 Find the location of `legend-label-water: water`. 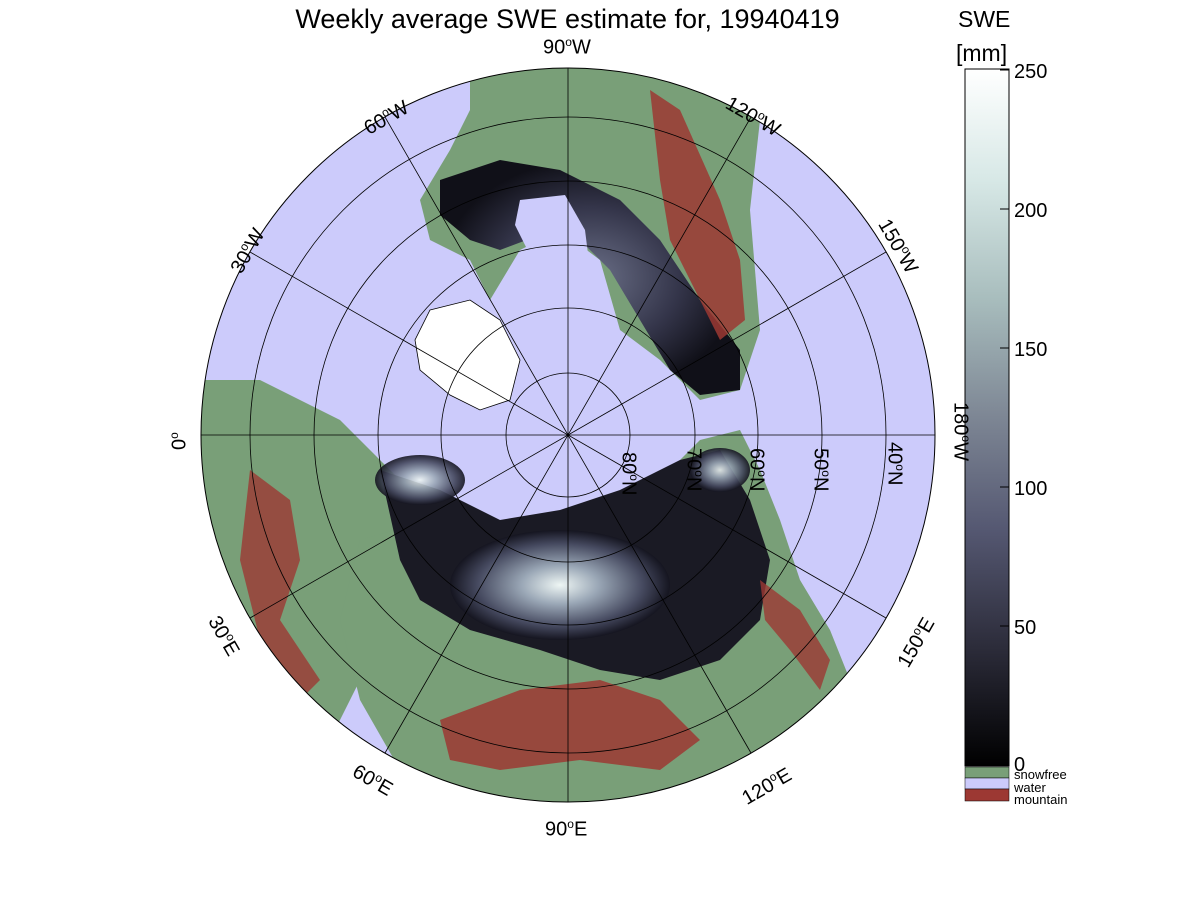

legend-label-water: water is located at coordinates (1030, 787).